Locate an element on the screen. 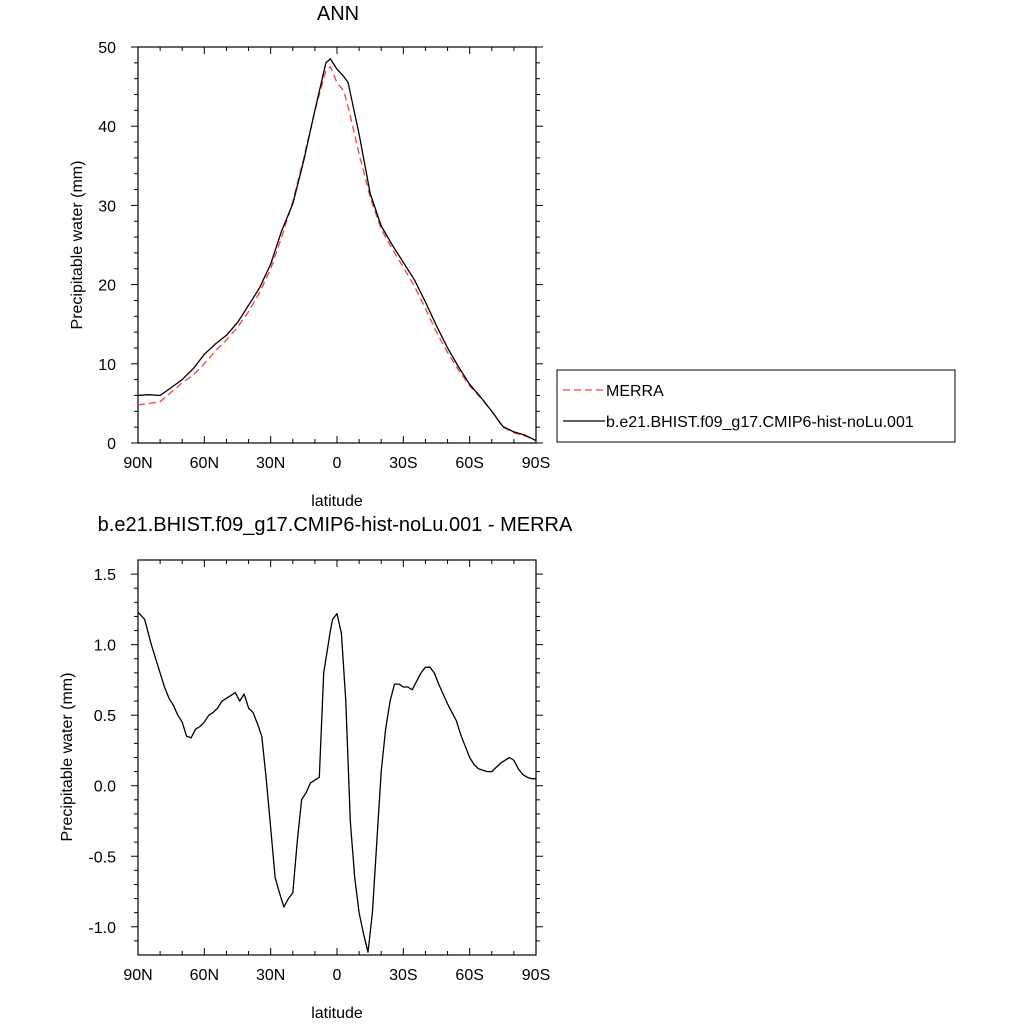 The image size is (1024, 1024). chart-bottom-xlabel: latitude is located at coordinates (337, 1013).